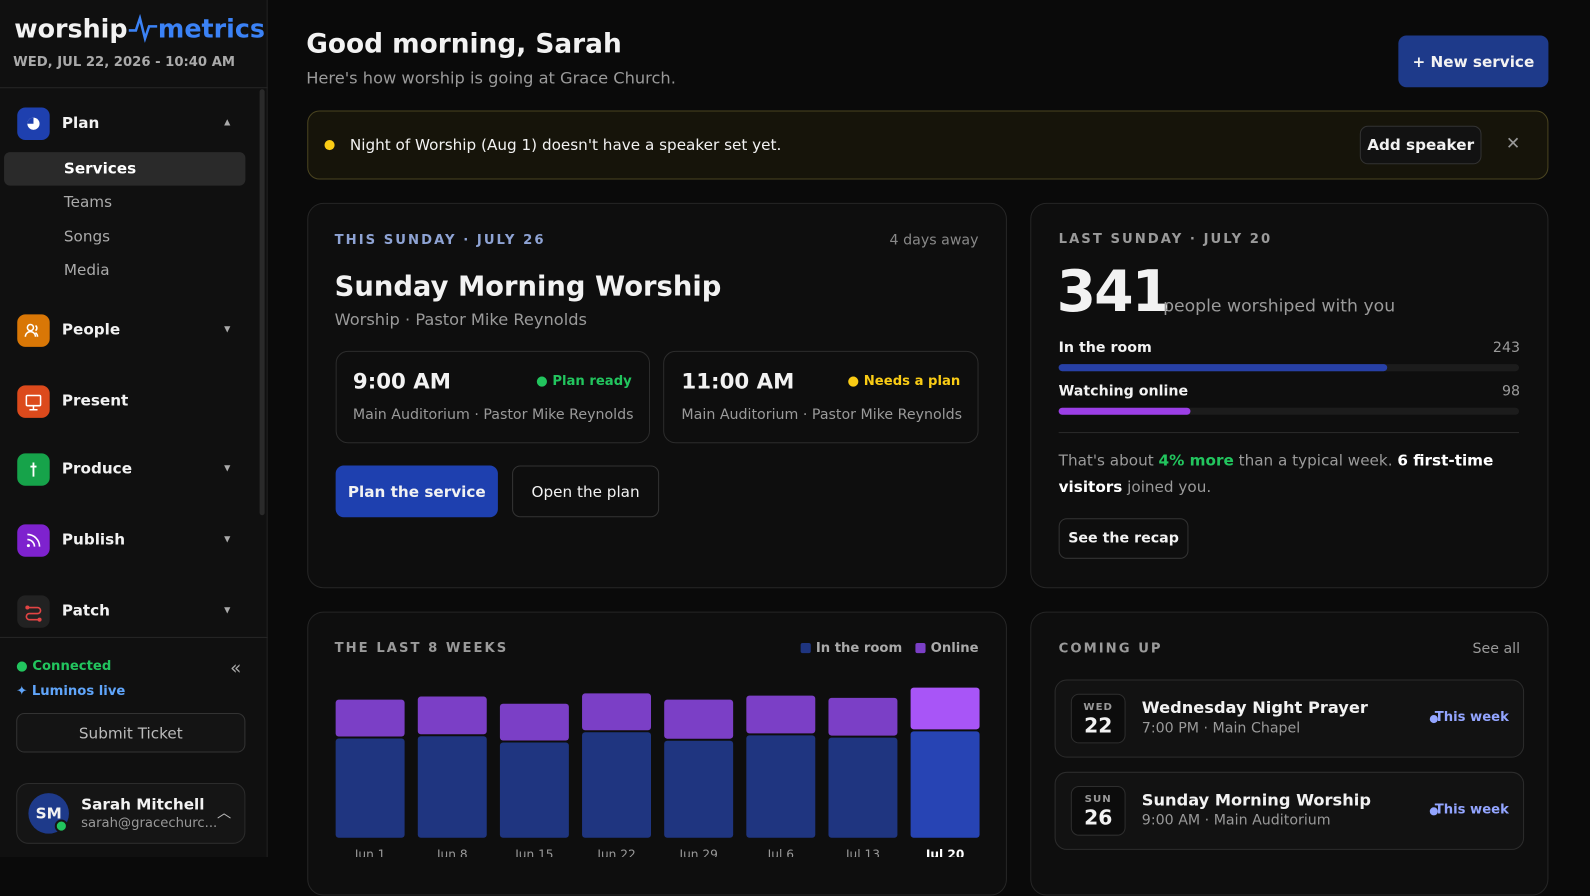  I want to click on metric-label: In the room, so click(1105, 347).